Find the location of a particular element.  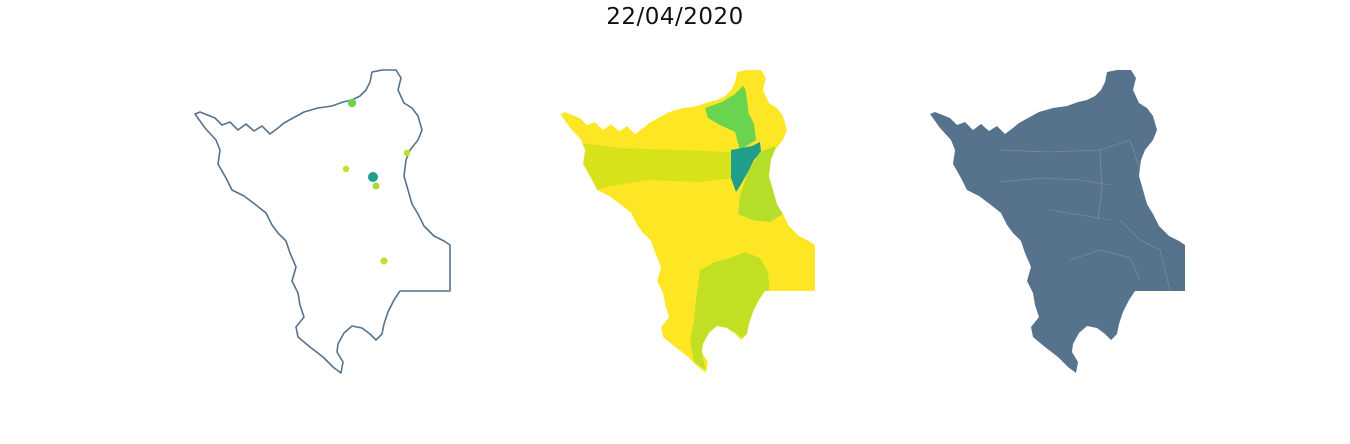

map-date-title: 22/04/2020 is located at coordinates (675, 17).